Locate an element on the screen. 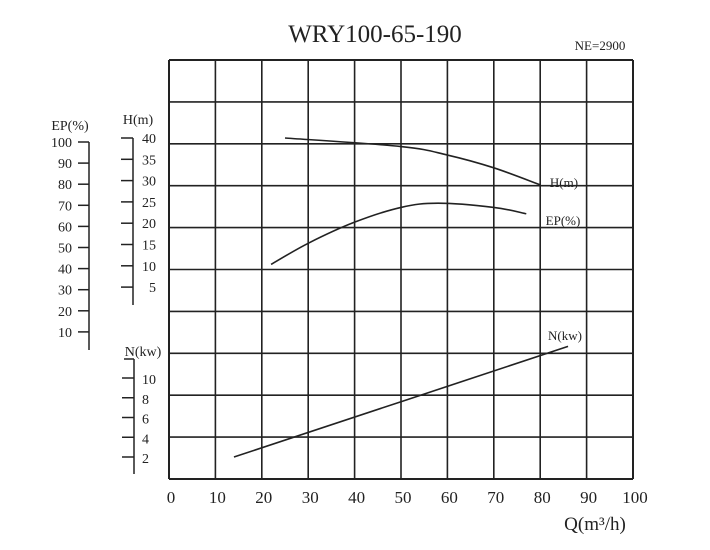  x-tick-label: 30 is located at coordinates (310, 497).